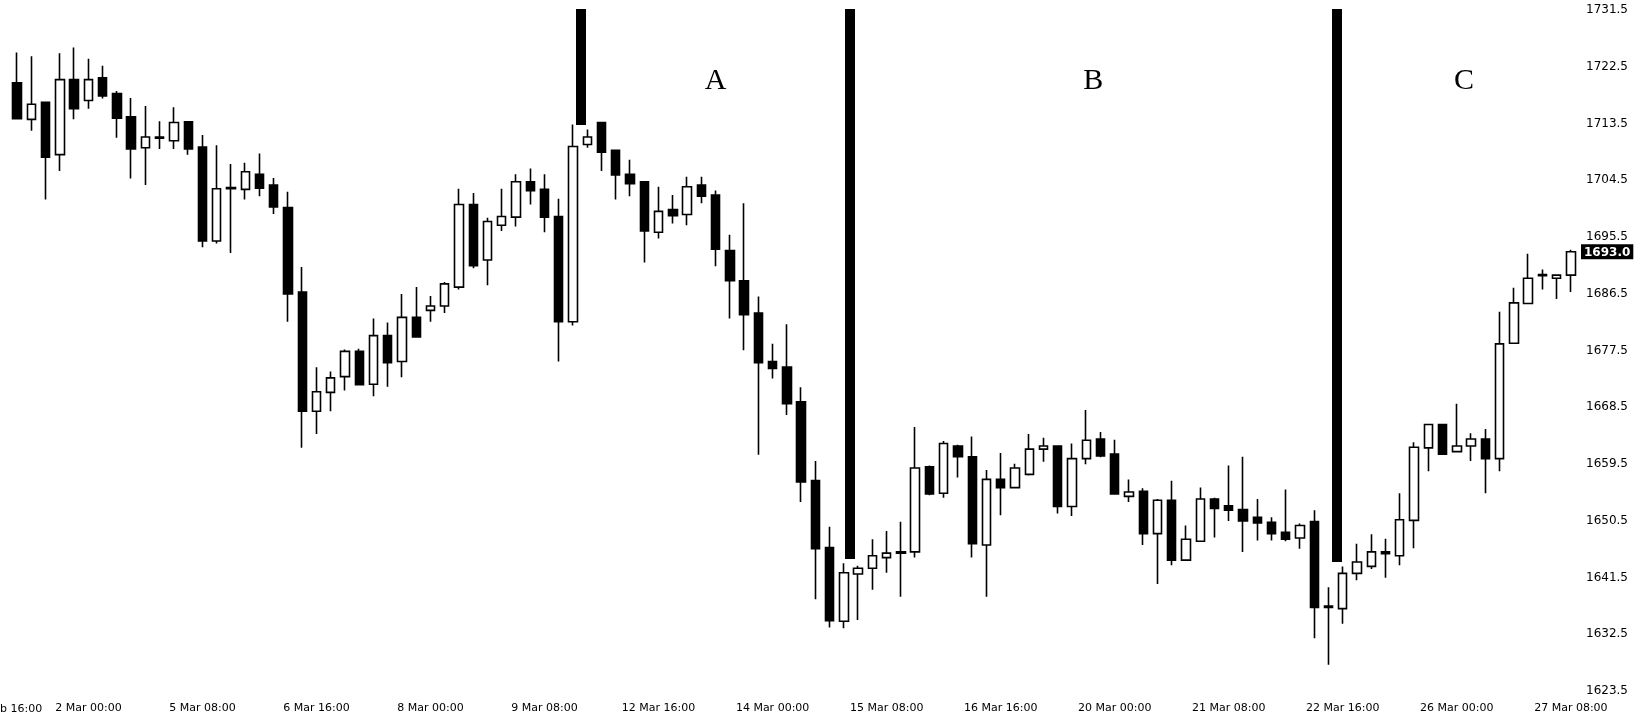 This screenshot has width=1647, height=724. Describe the element at coordinates (202, 707) in the screenshot. I see `x-tick-label: 5 Mar 08:00` at that location.